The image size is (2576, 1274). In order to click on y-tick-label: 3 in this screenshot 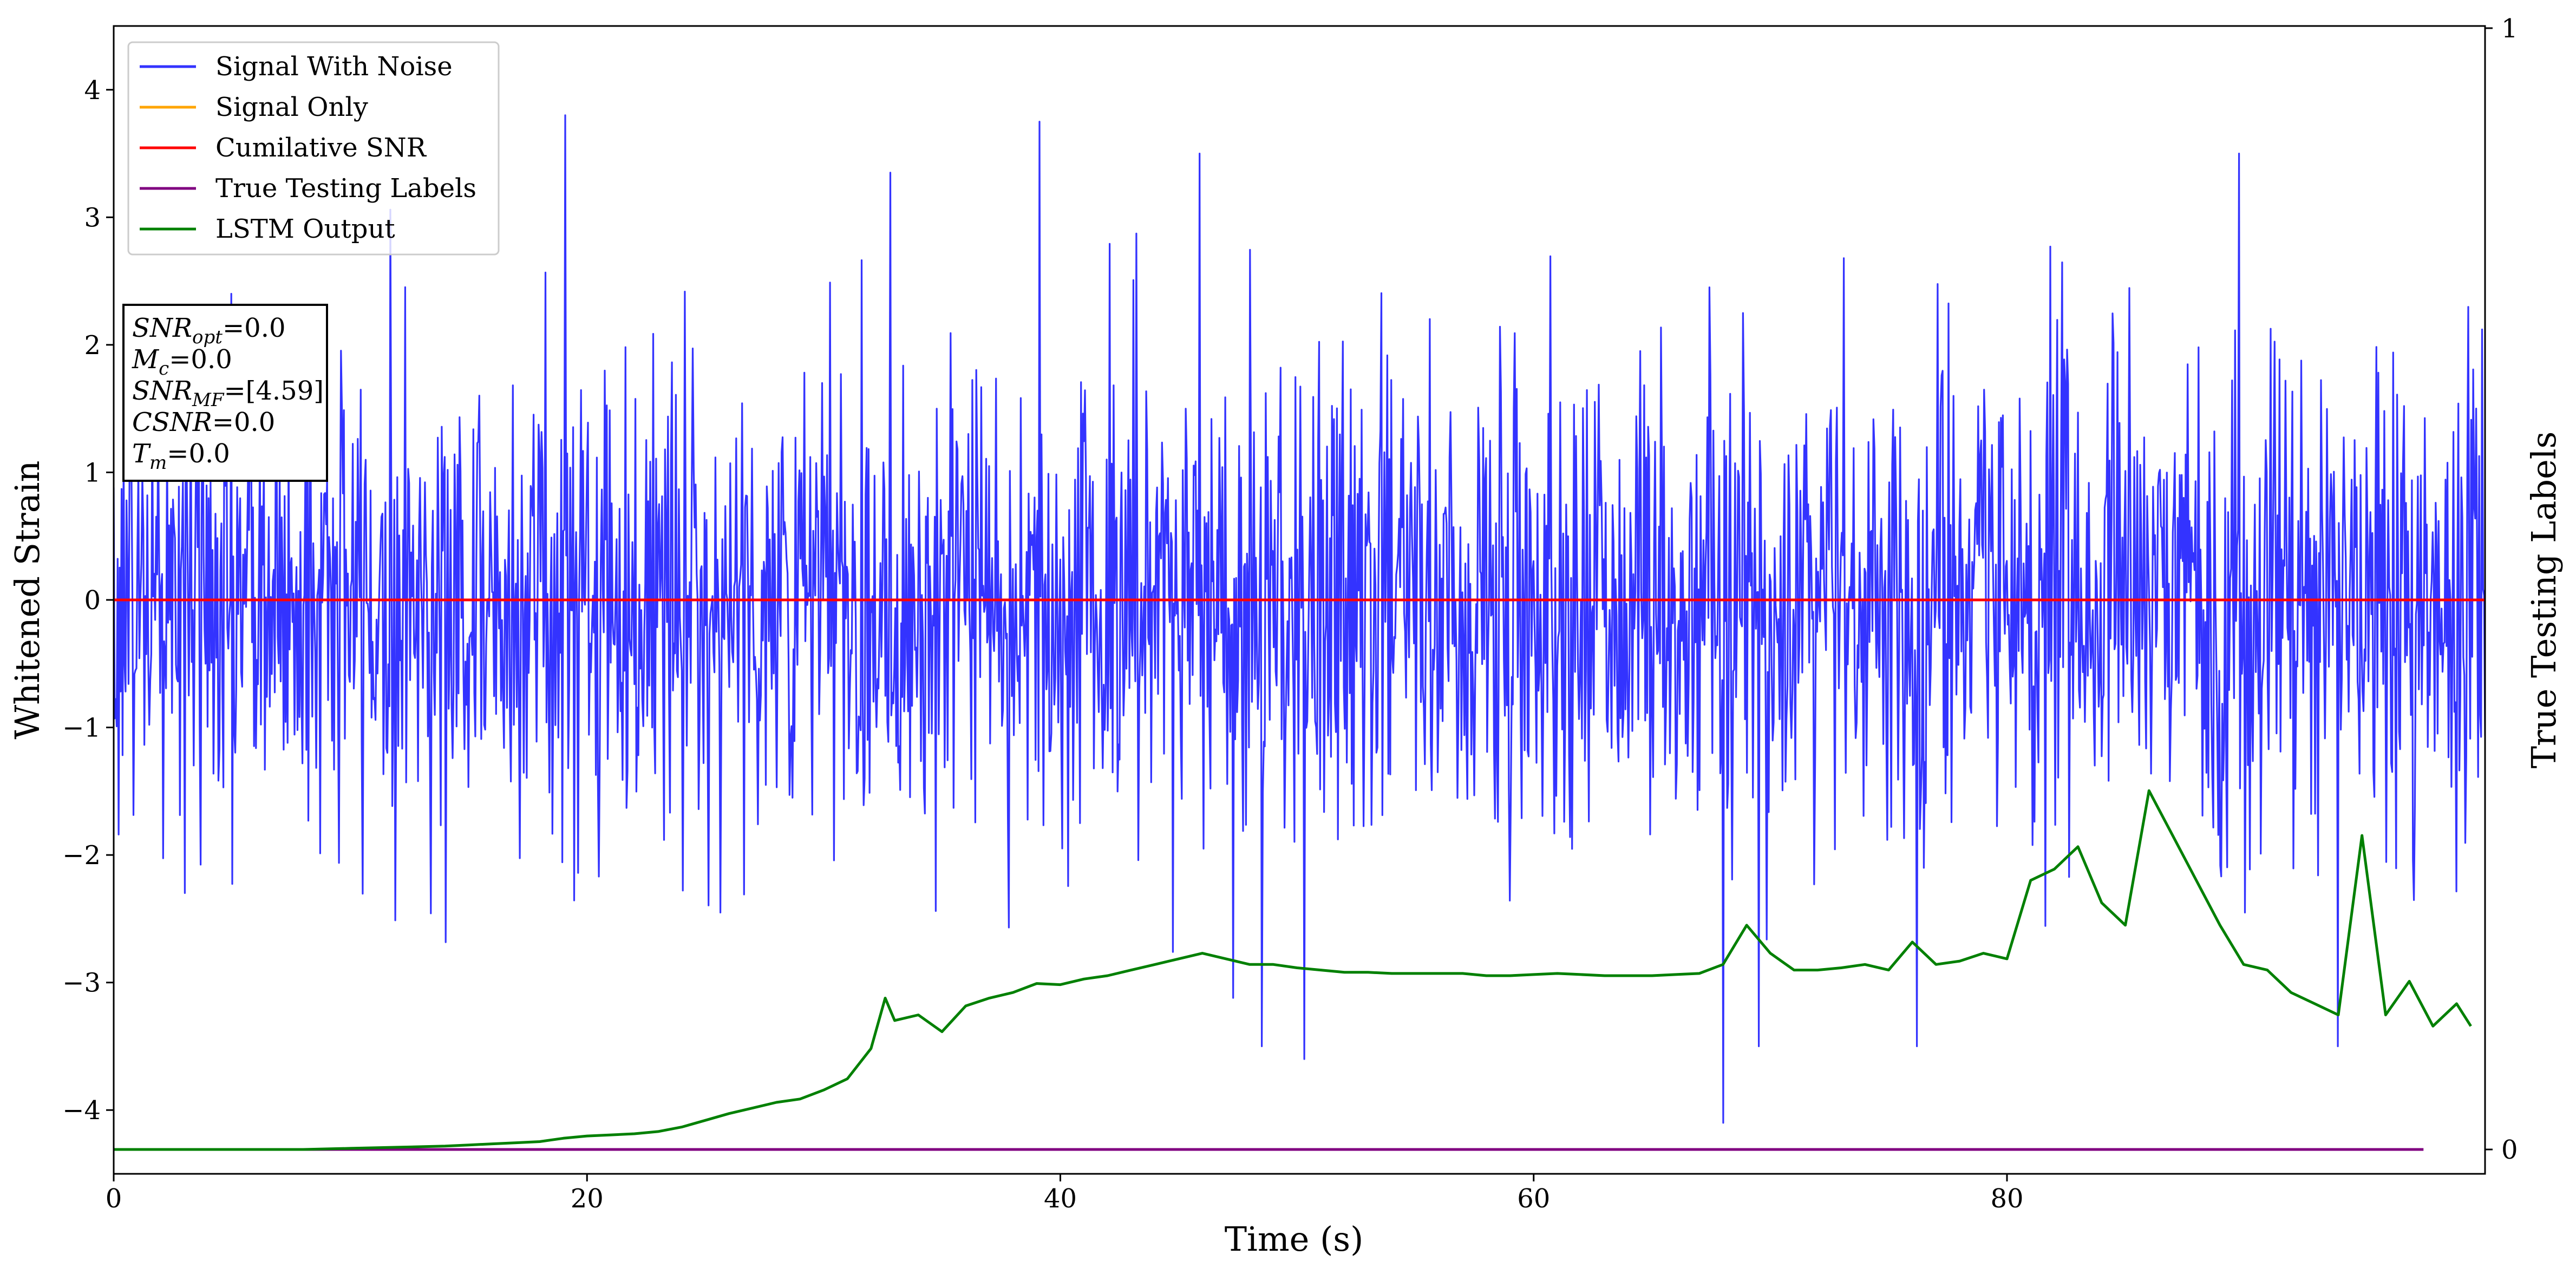, I will do `click(92, 217)`.